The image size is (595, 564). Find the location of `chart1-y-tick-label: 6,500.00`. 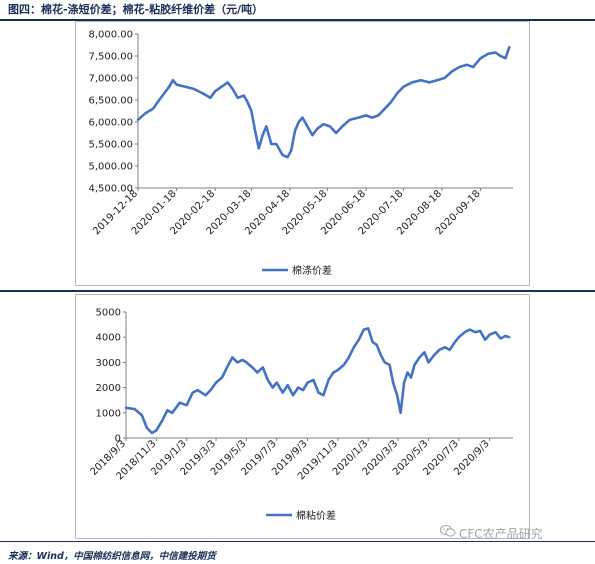

chart1-y-tick-label: 6,500.00 is located at coordinates (110, 101).